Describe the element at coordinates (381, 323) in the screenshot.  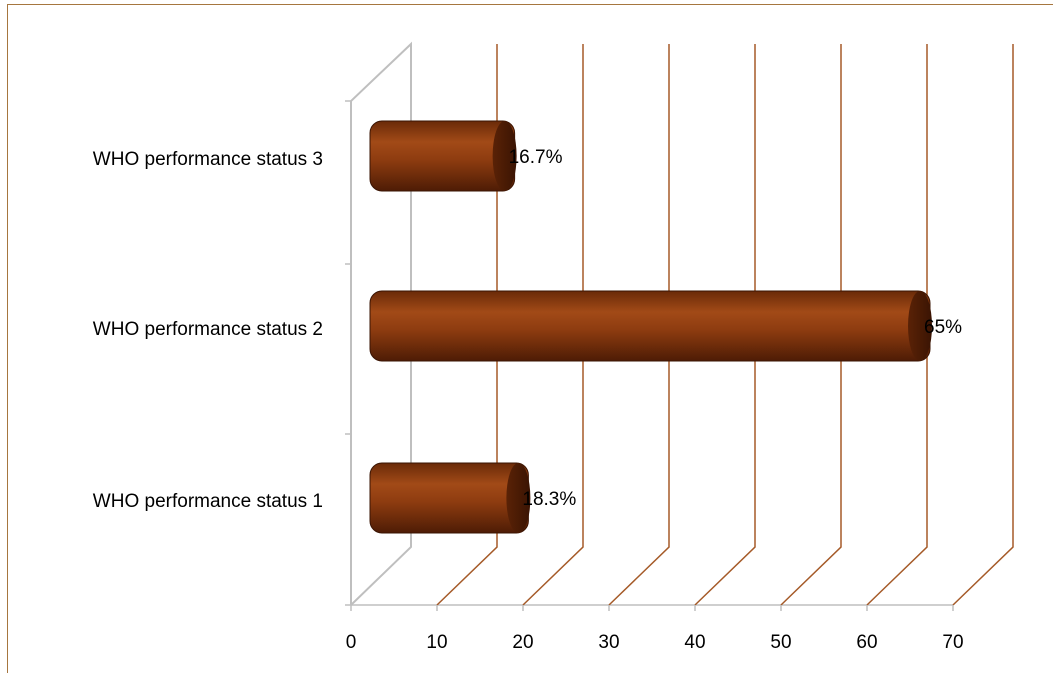
I see `left-wall` at that location.